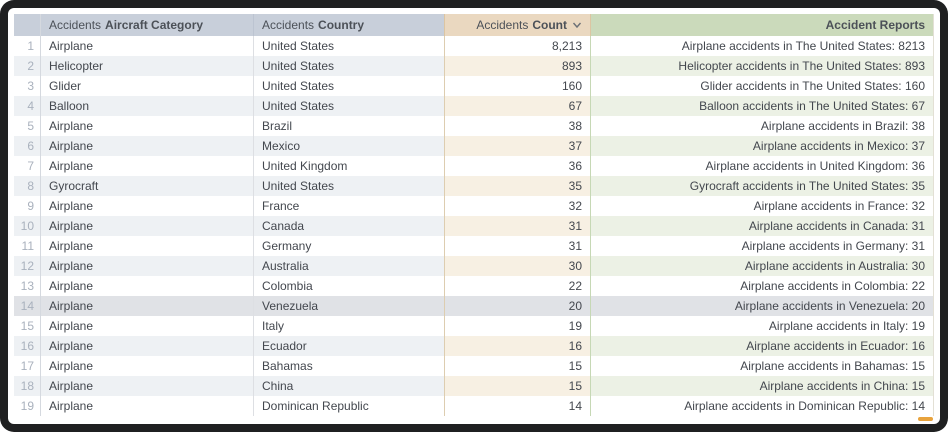  Describe the element at coordinates (517, 346) in the screenshot. I see `count-cell: 16` at that location.